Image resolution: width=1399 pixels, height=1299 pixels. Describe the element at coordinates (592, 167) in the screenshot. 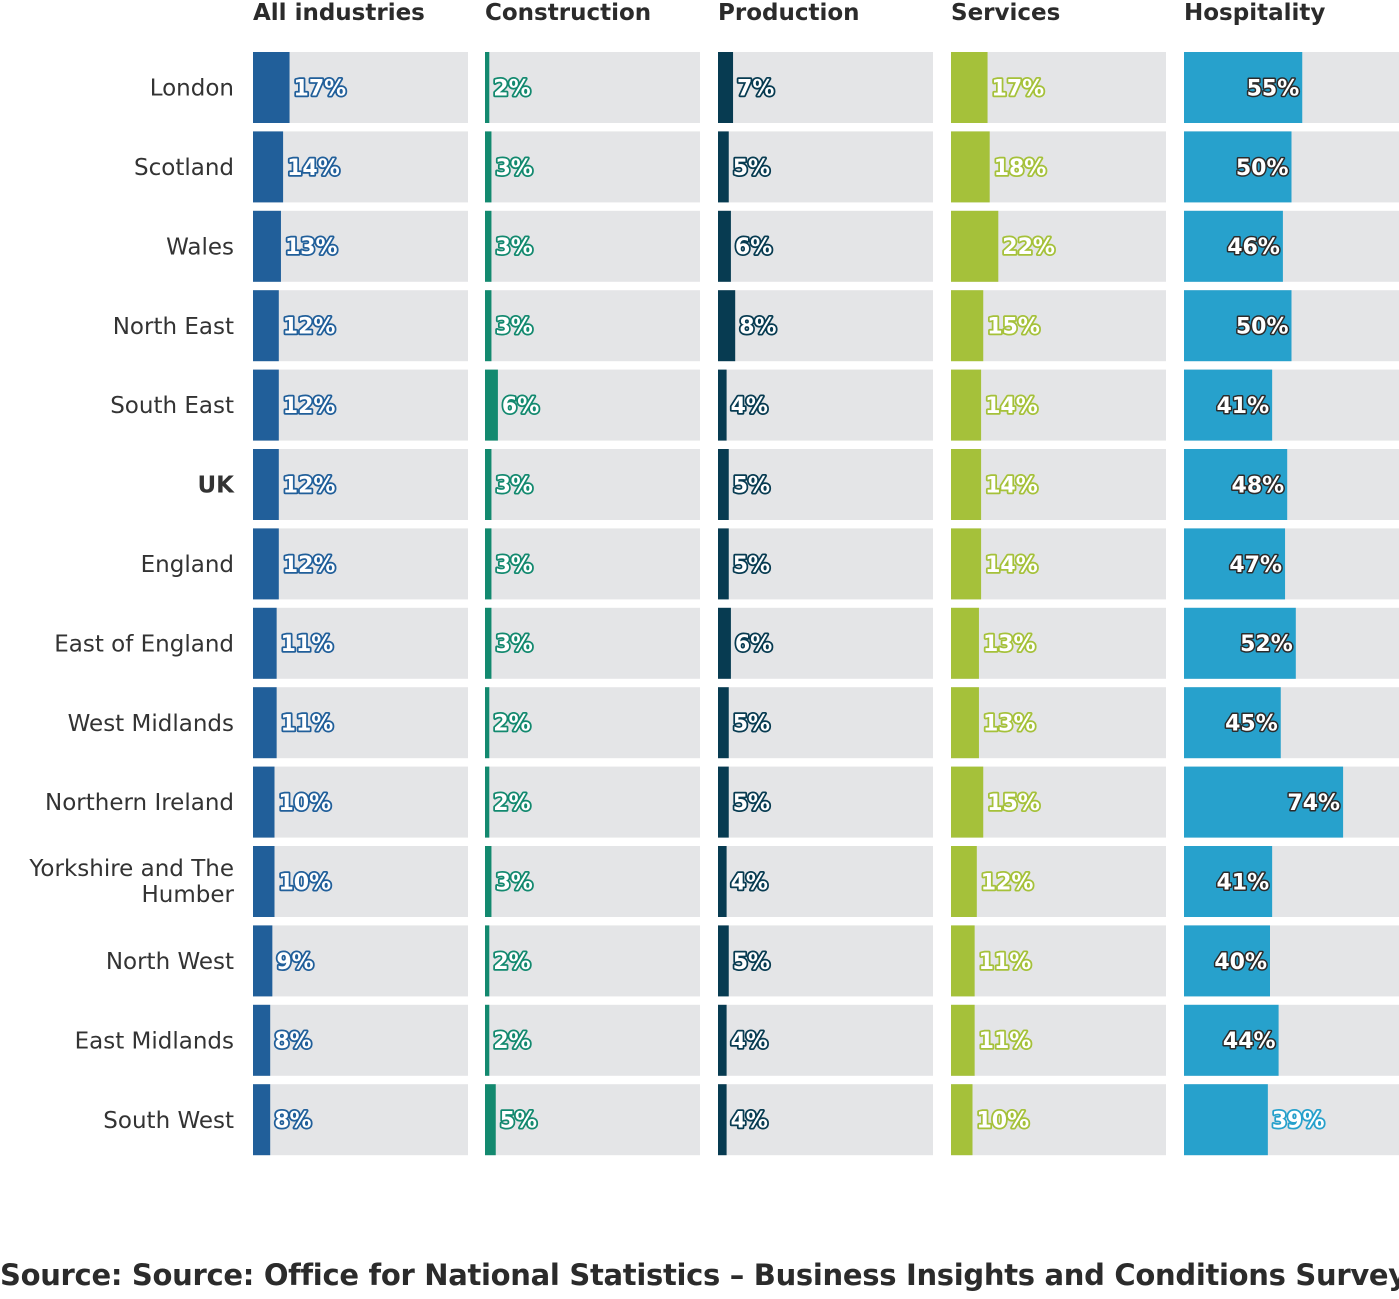

I see `bar-track-construction-scotland` at that location.